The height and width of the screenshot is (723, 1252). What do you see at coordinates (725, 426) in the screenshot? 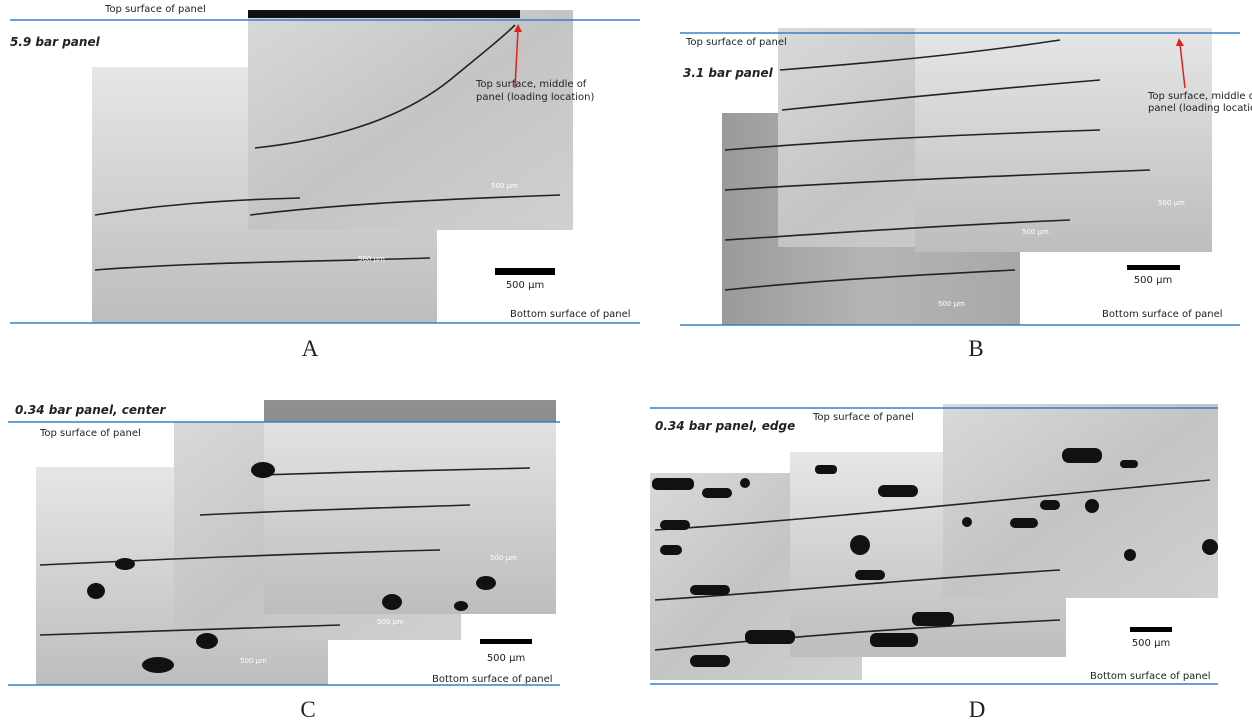
I see `panel-title: 0.34 bar panel, edge` at bounding box center [725, 426].